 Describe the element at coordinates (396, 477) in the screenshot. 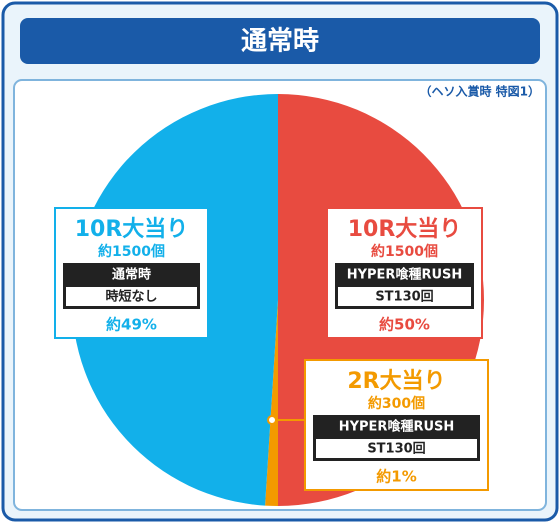

I see `value-label: 約1%` at that location.